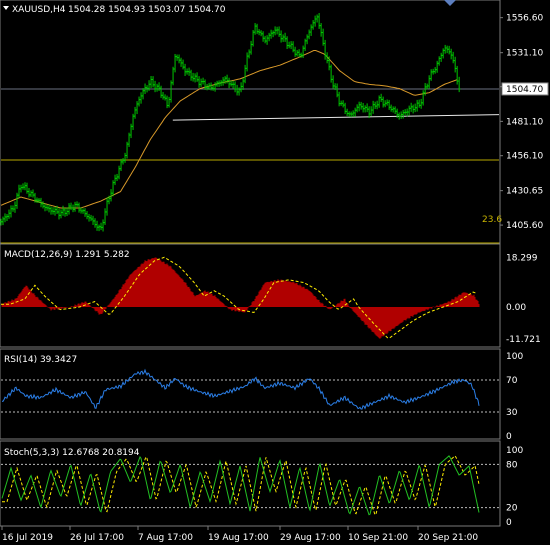 The height and width of the screenshot is (545, 550). I want to click on macd-label: MACD(12,26,9) 1.291 5.282, so click(67, 255).